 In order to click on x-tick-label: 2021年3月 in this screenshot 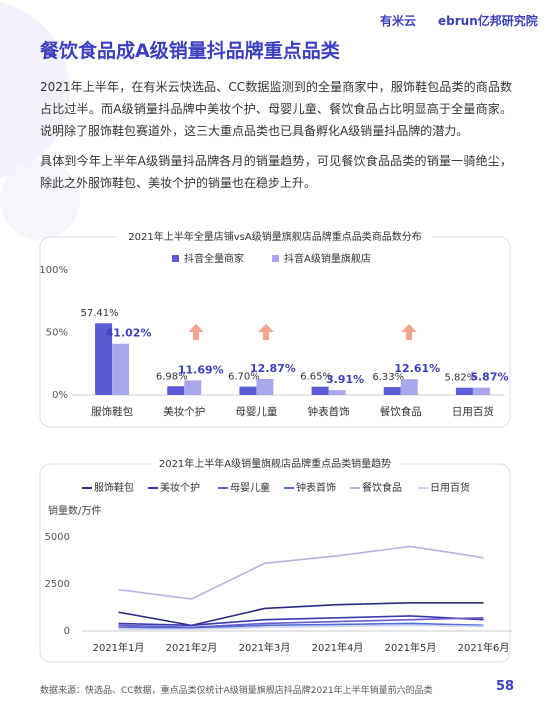, I will do `click(265, 647)`.